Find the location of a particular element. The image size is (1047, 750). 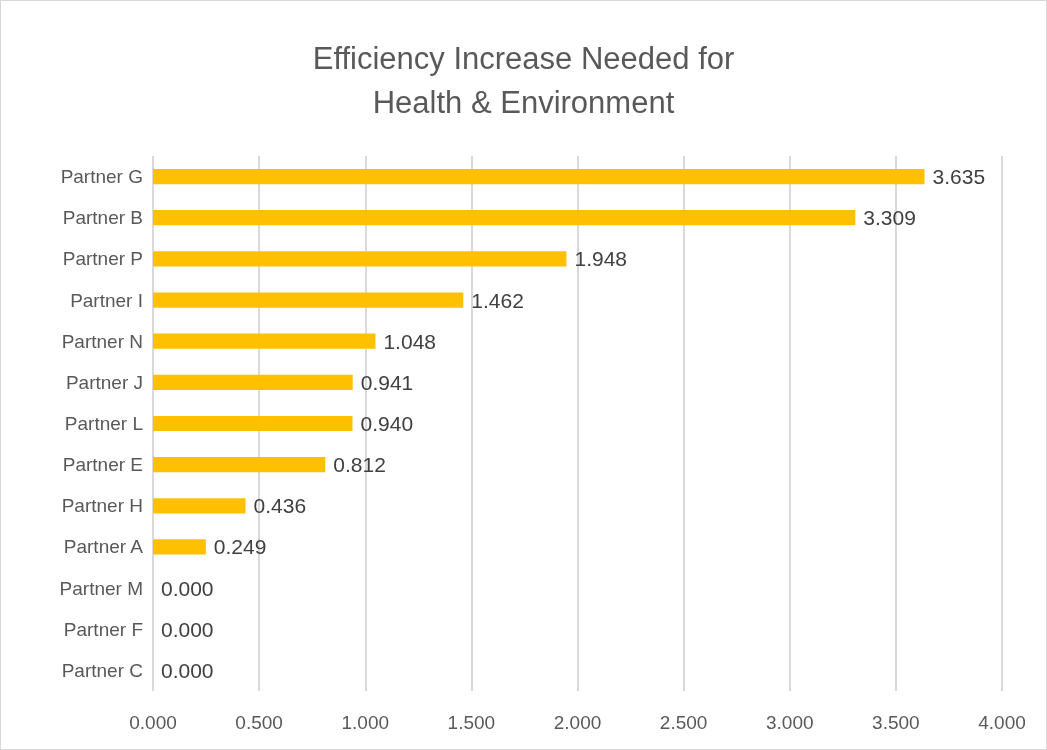

x-tick-label: 2.000 is located at coordinates (577, 722).